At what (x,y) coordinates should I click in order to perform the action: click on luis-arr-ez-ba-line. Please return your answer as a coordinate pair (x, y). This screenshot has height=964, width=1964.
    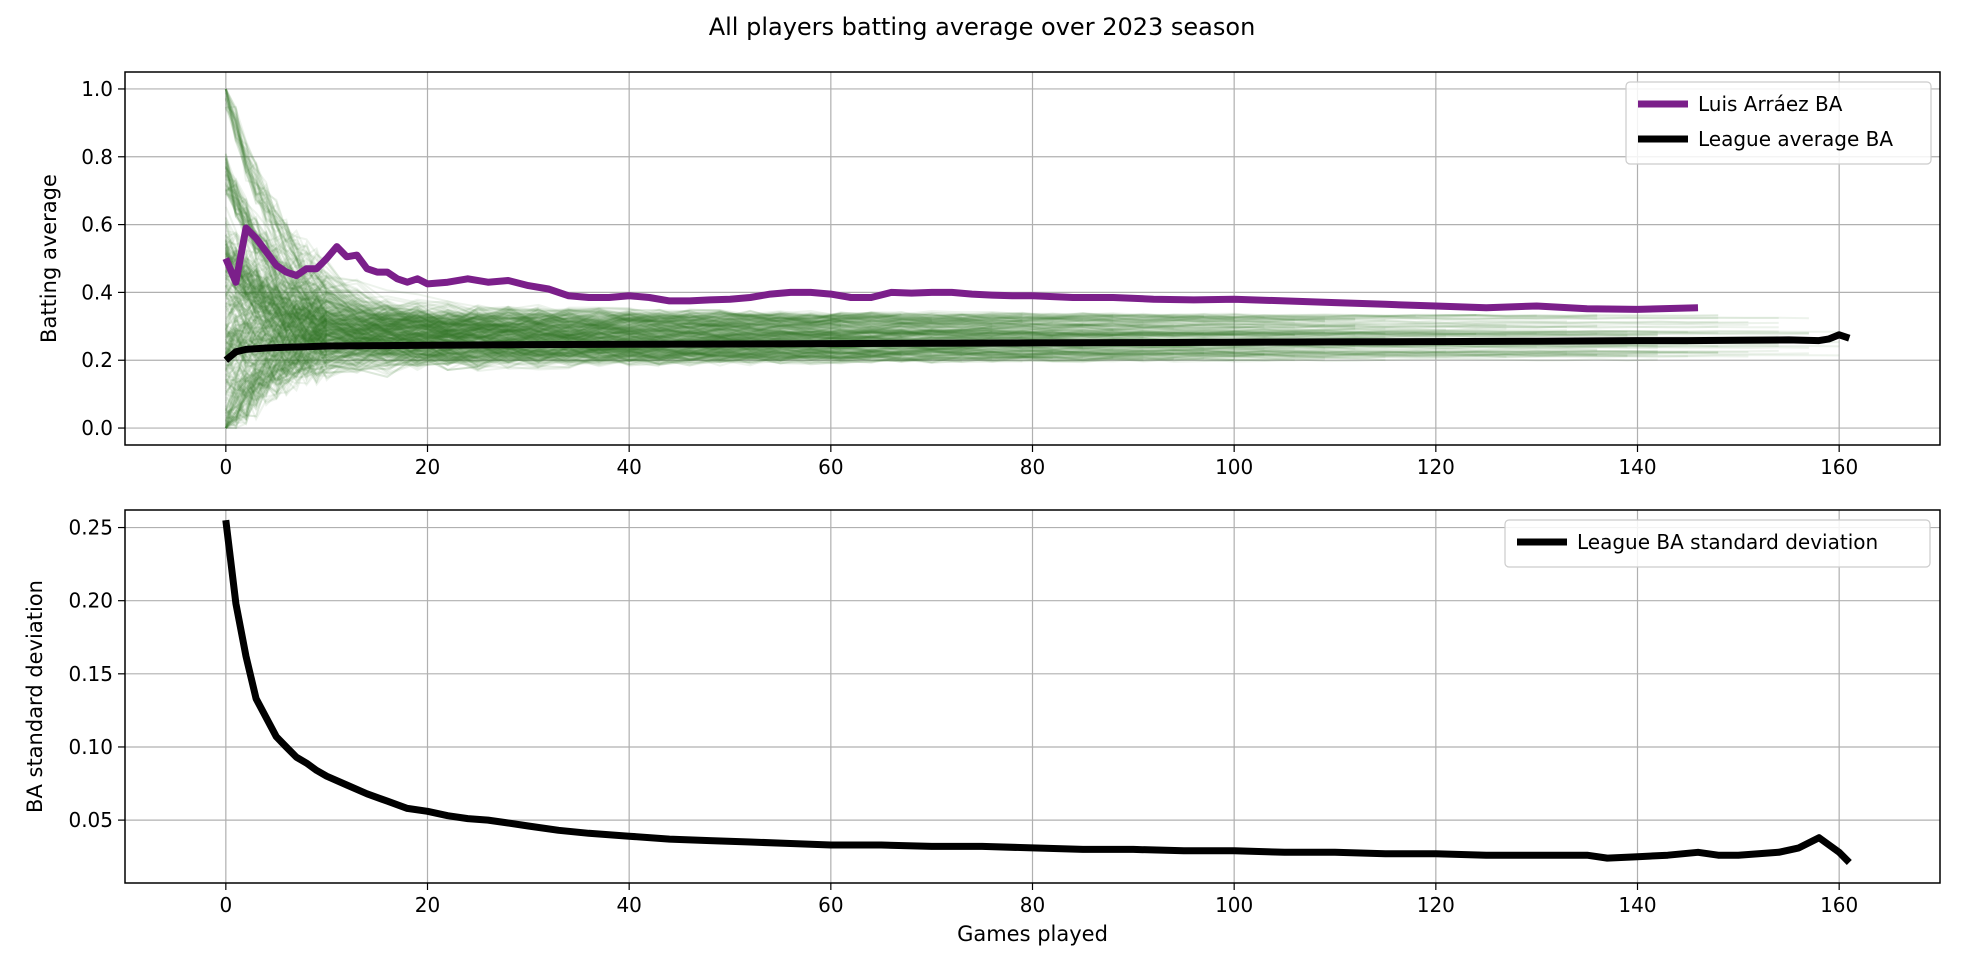
    Looking at the image, I should click on (960, 268).